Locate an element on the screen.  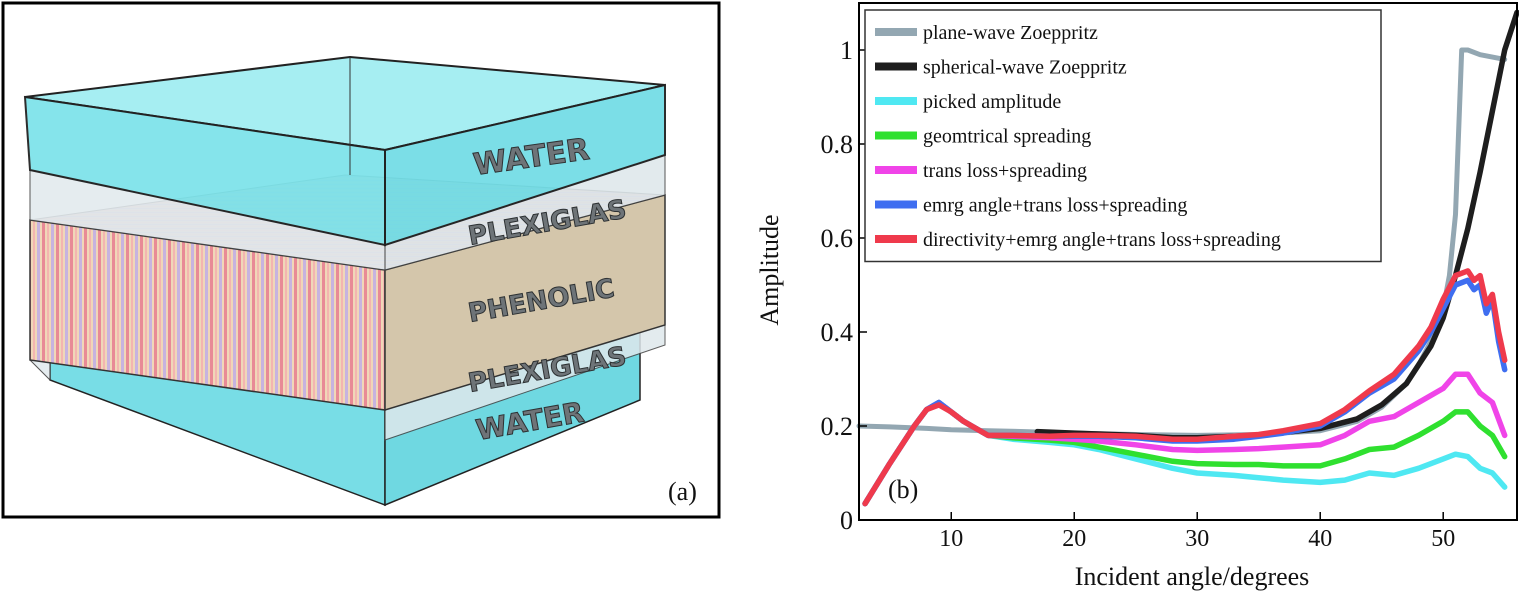
x-tick-label: 50 is located at coordinates (1443, 539).